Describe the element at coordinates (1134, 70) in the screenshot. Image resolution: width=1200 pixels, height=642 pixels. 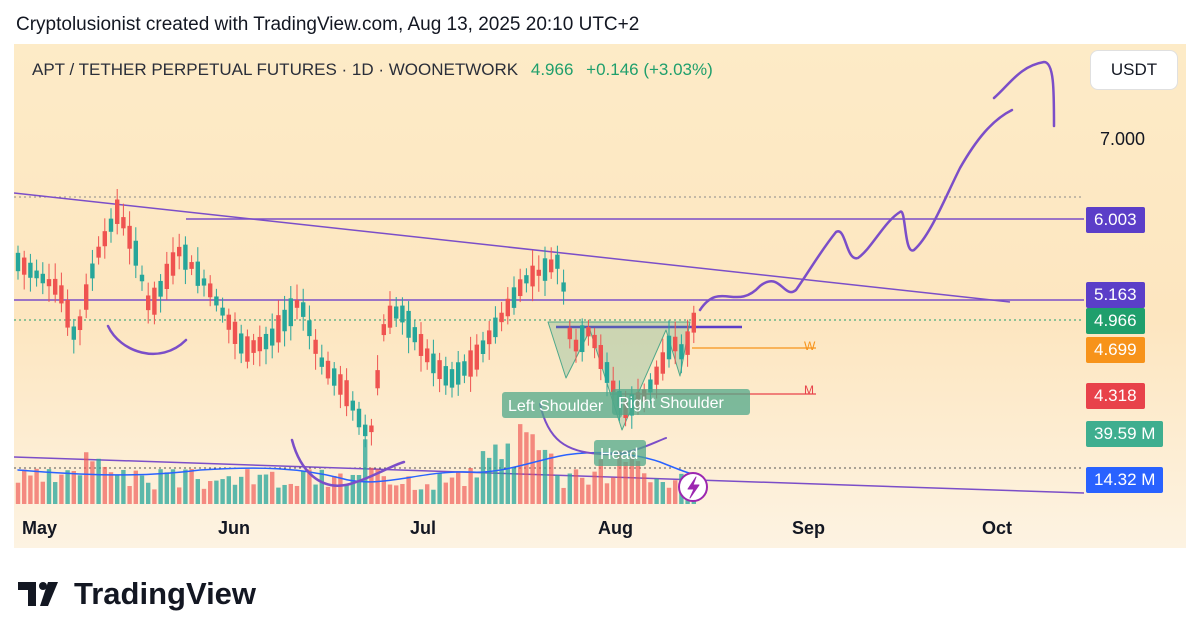
I see `currency-button: USDT` at that location.